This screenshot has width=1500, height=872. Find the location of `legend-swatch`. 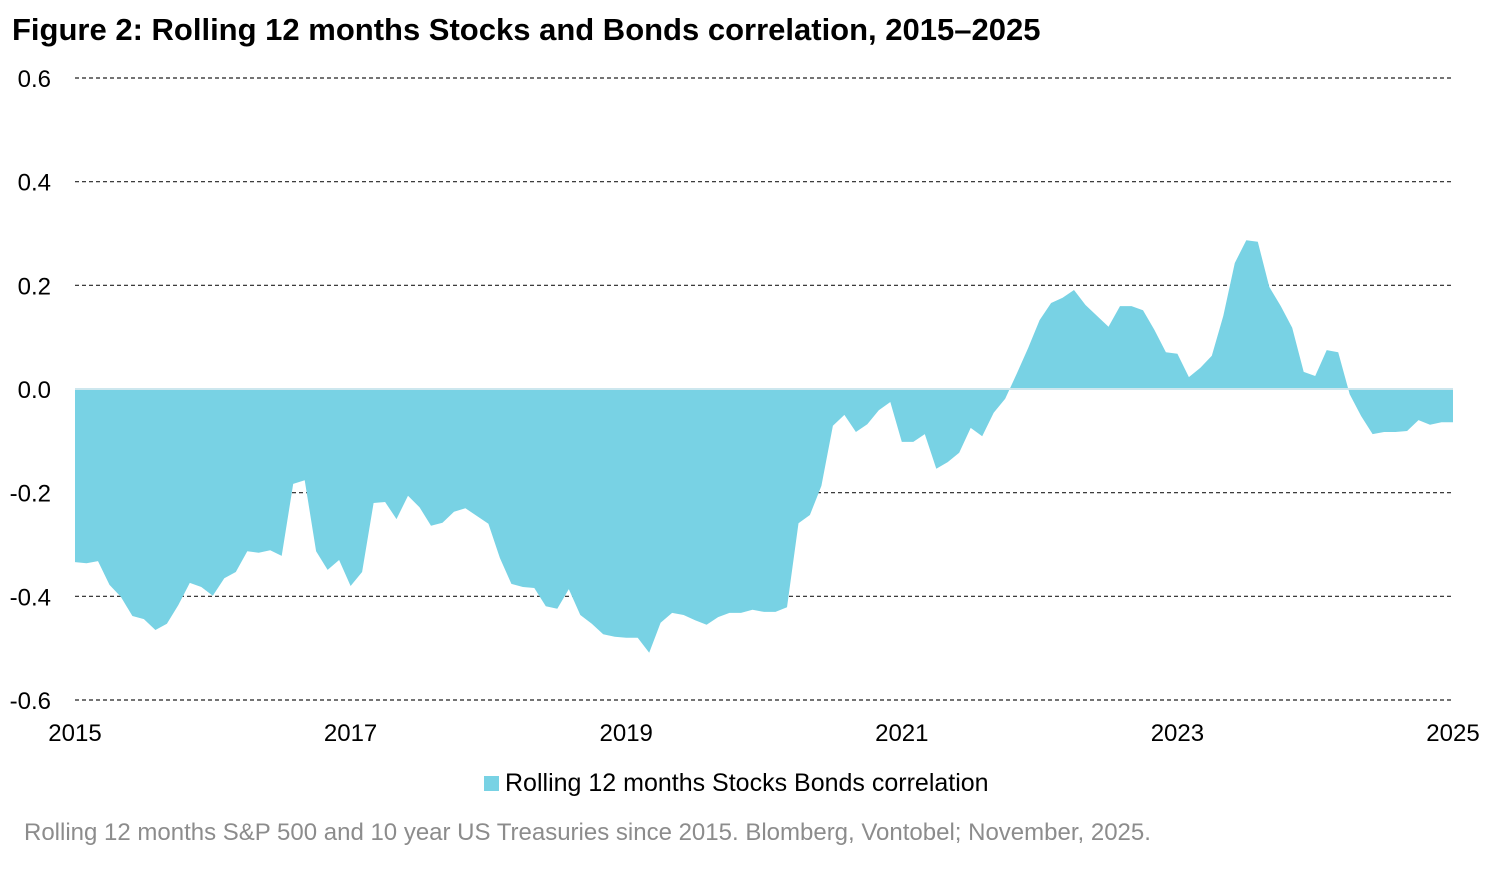

legend-swatch is located at coordinates (491, 783).